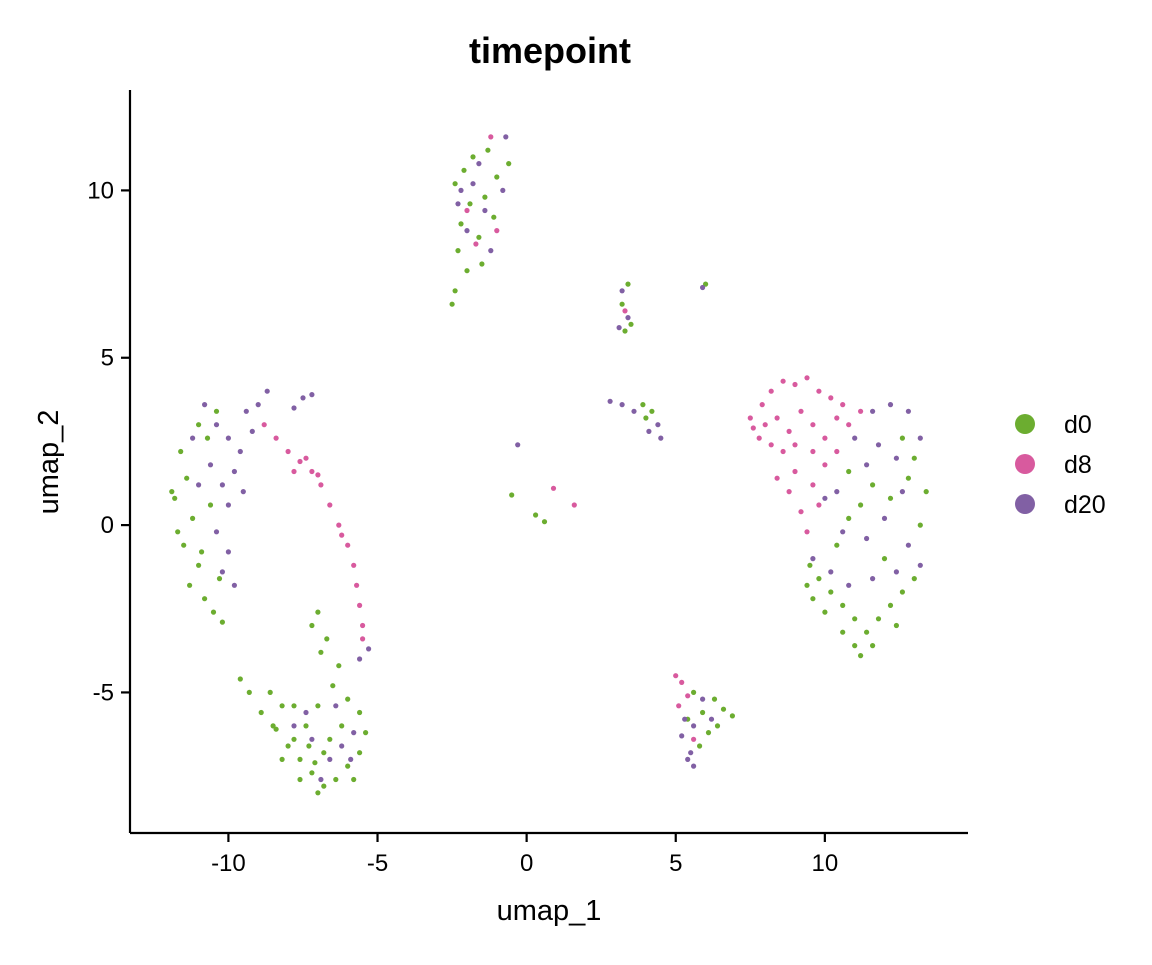  Describe the element at coordinates (1078, 425) in the screenshot. I see `legend-label: d0` at that location.